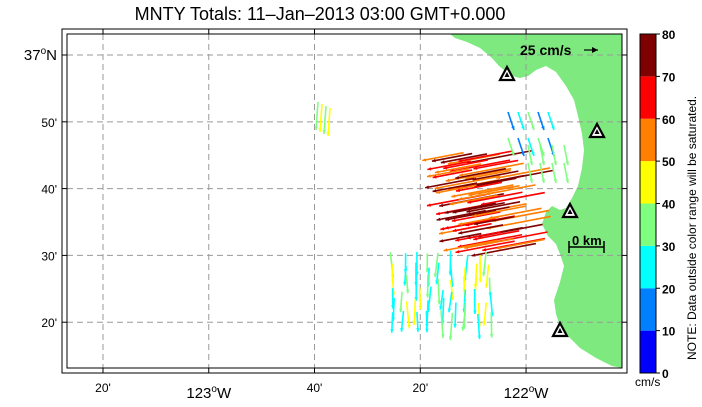  Describe the element at coordinates (320, 14) in the screenshot. I see `chart-title: MNTY Totals: 11–Jan–2013 03:00 GMT+0.000` at that location.